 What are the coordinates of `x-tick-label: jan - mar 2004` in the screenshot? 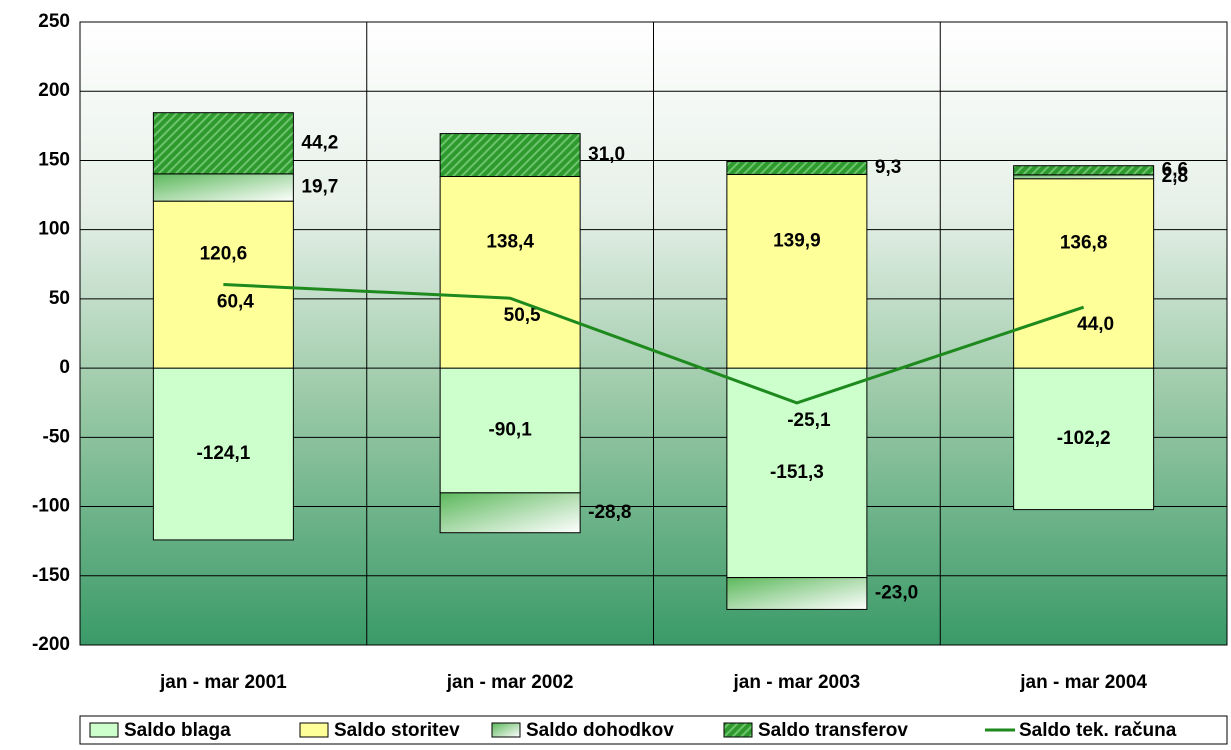 It's located at (1083, 682).